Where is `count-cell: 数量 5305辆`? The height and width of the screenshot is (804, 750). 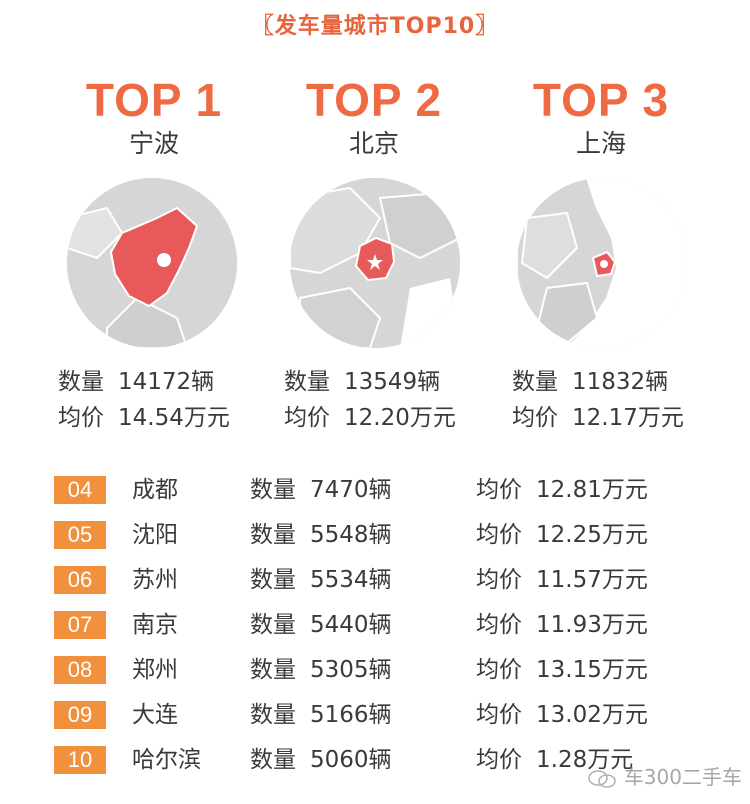
count-cell: 数量 5305辆 is located at coordinates (321, 670).